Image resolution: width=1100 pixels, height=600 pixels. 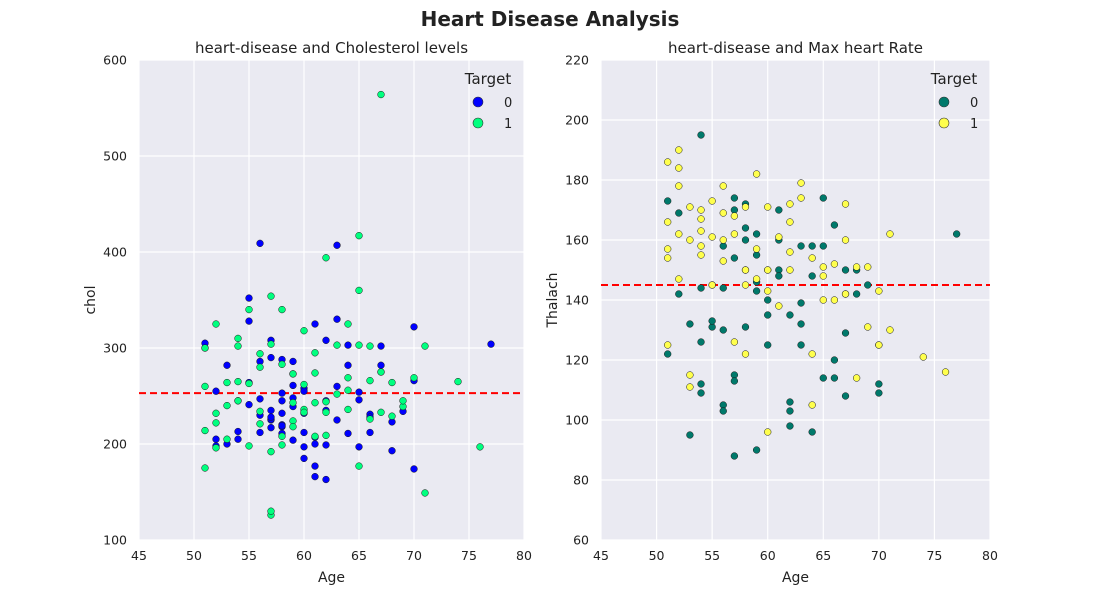 What do you see at coordinates (524, 555) in the screenshot?
I see `x-tick-label: 80` at bounding box center [524, 555].